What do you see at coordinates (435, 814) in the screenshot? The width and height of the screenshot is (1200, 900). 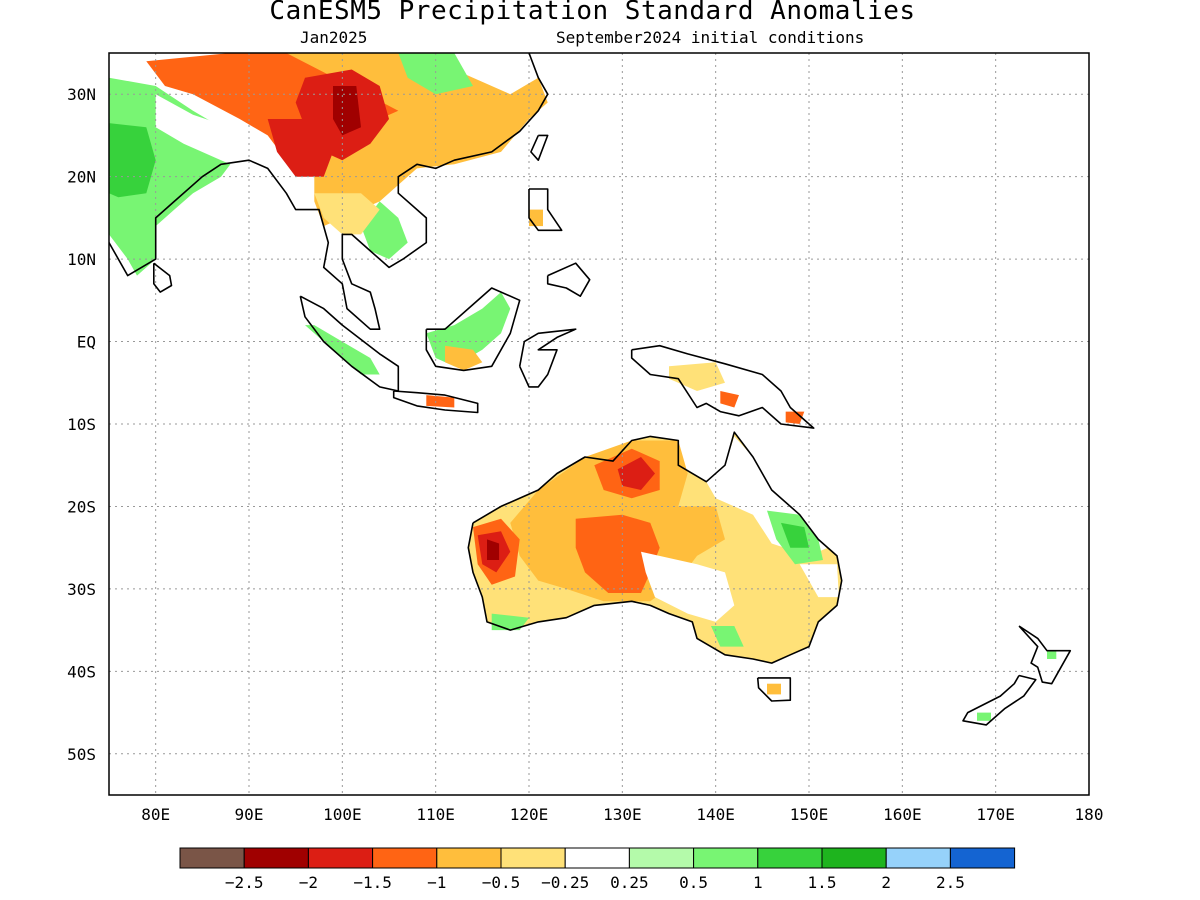 I see `lon-tick-label: 110E` at bounding box center [435, 814].